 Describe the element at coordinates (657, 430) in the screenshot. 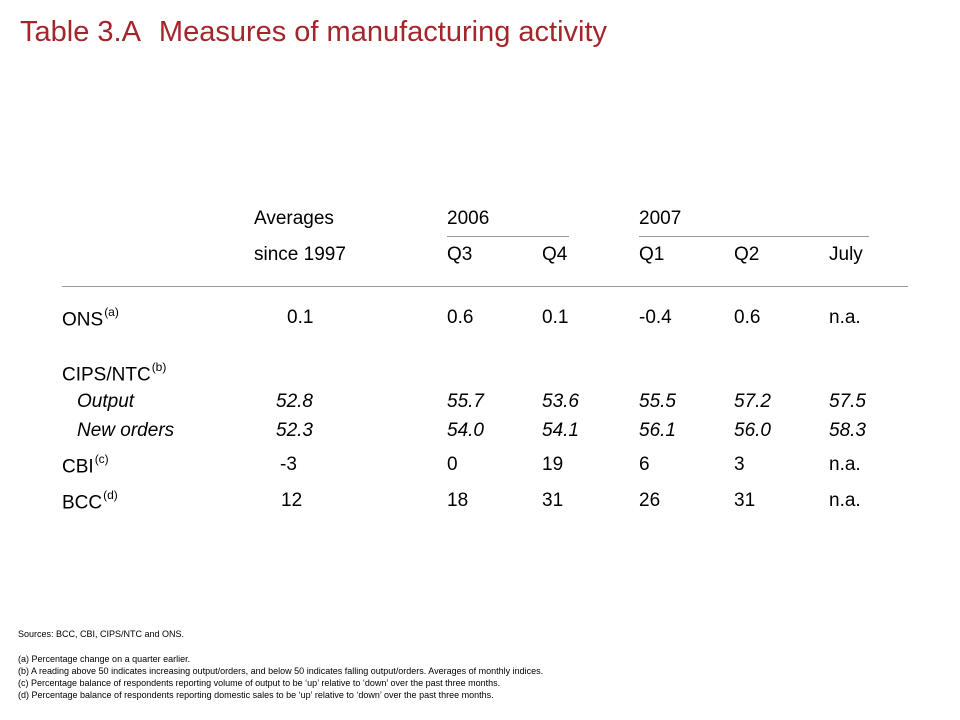

I see `cell-orders-q1-2007: 56.1` at that location.